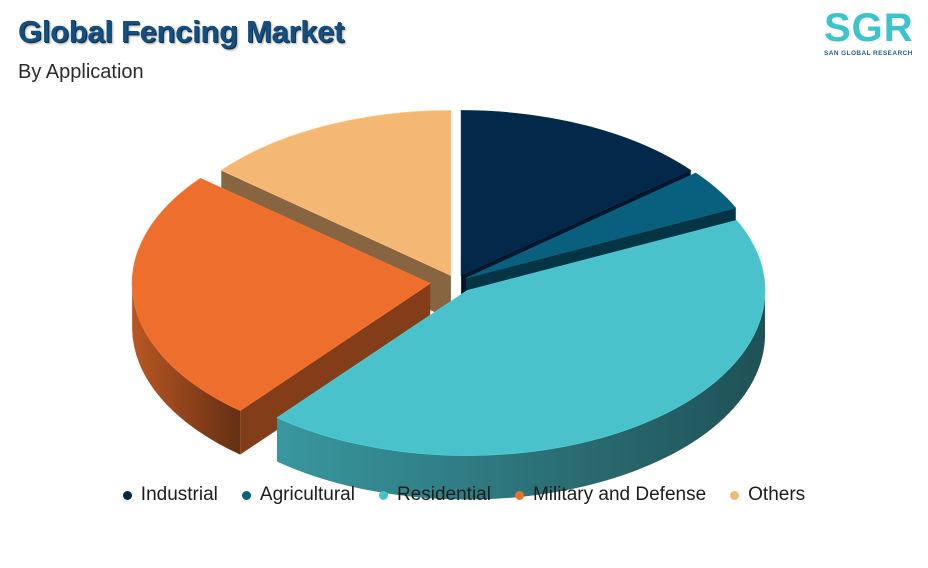 The height and width of the screenshot is (568, 928). I want to click on legend-item-industrial: Industrial, so click(170, 495).